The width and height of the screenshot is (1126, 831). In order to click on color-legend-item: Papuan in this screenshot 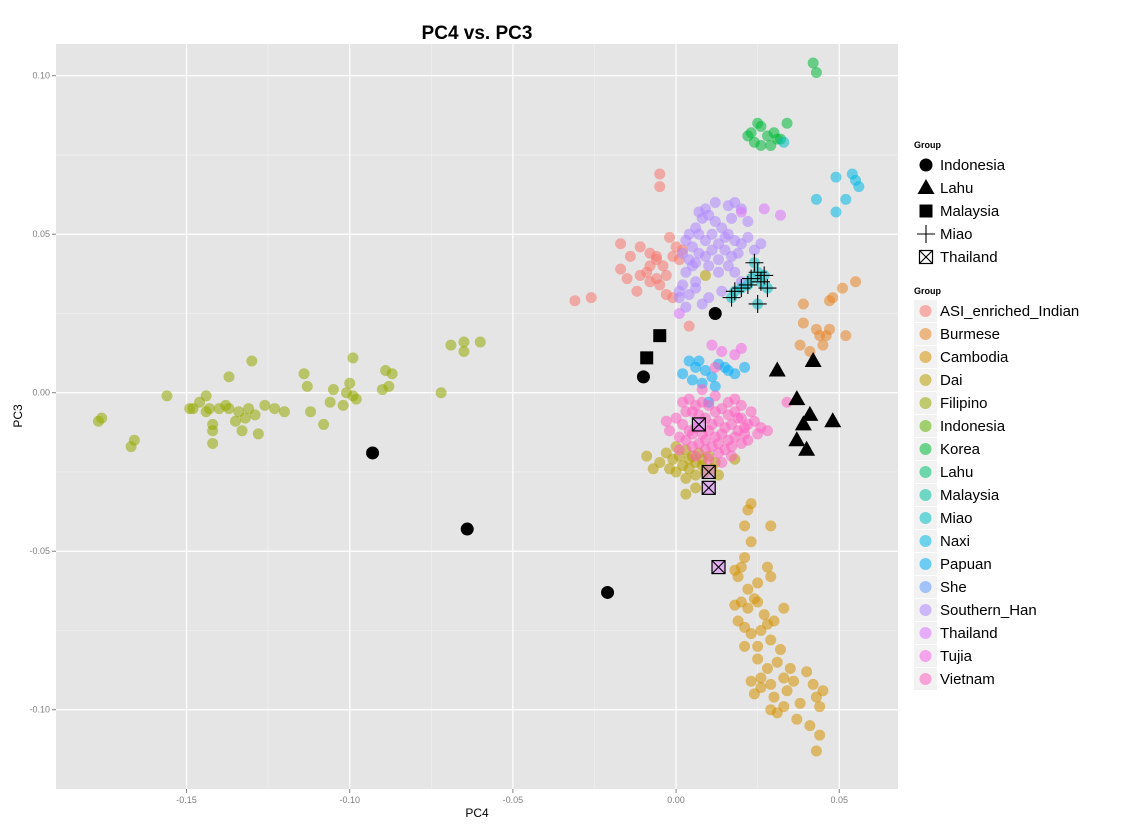, I will do `click(953, 564)`.